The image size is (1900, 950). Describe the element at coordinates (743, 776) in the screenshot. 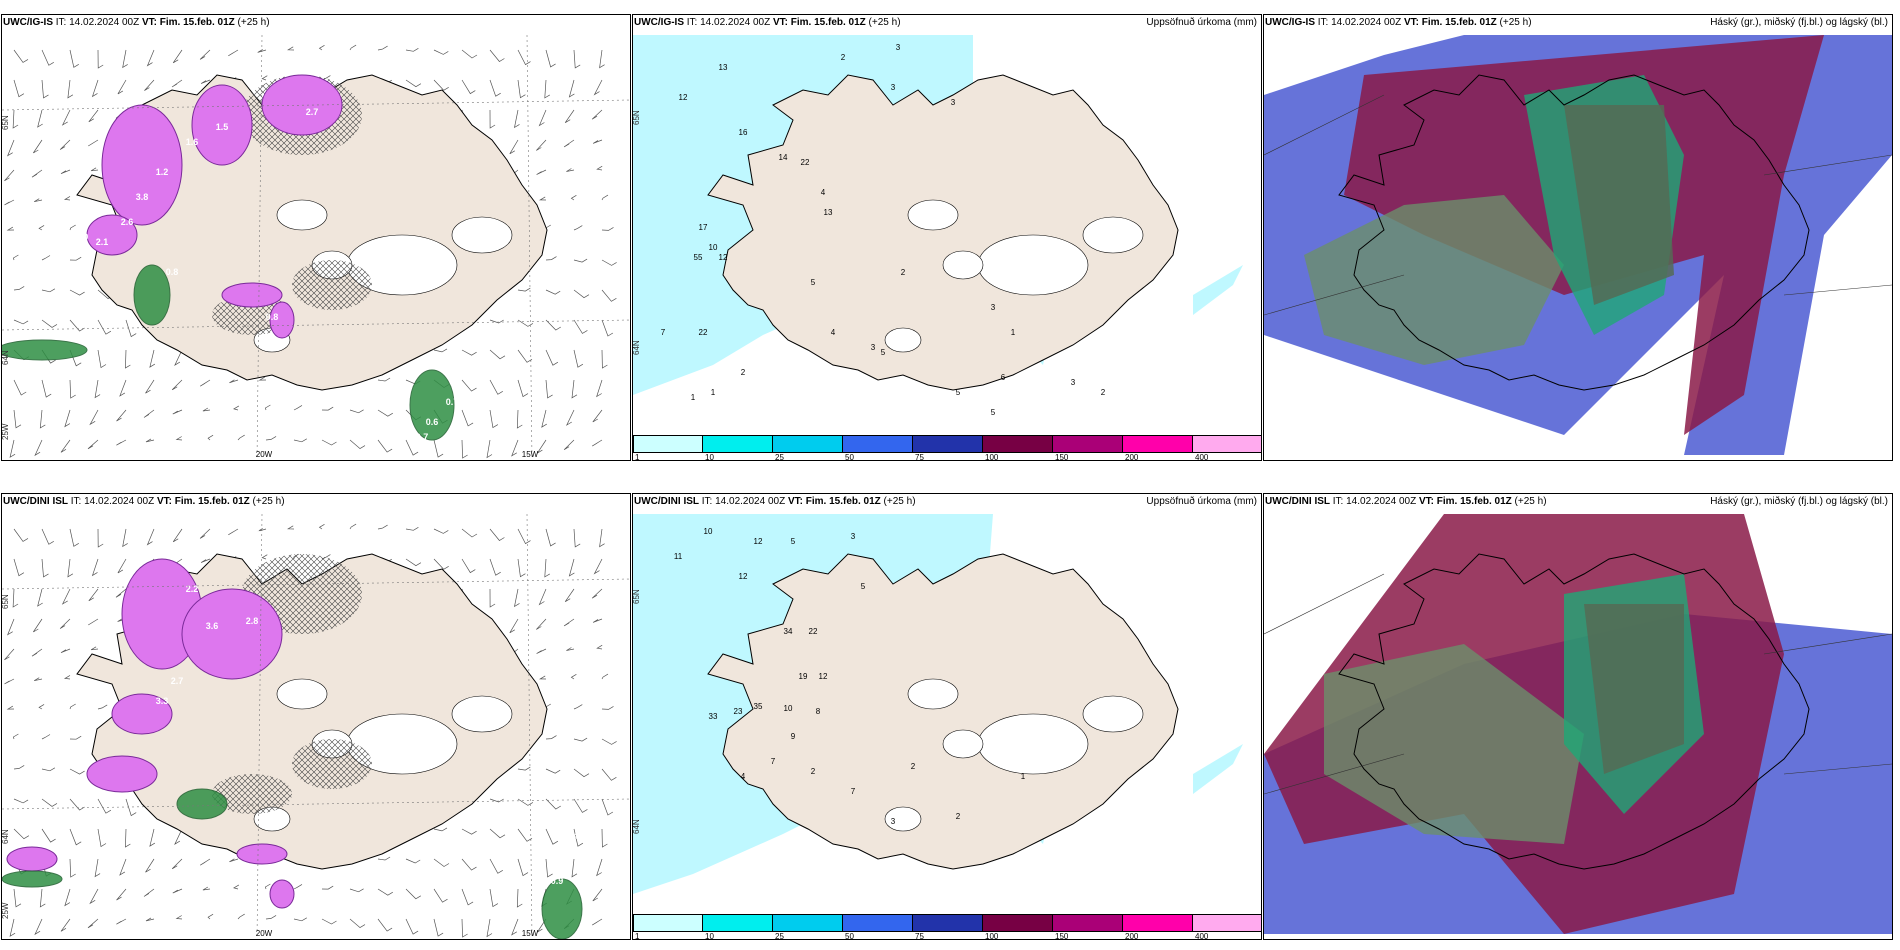

I see `accum-value: 4` at that location.